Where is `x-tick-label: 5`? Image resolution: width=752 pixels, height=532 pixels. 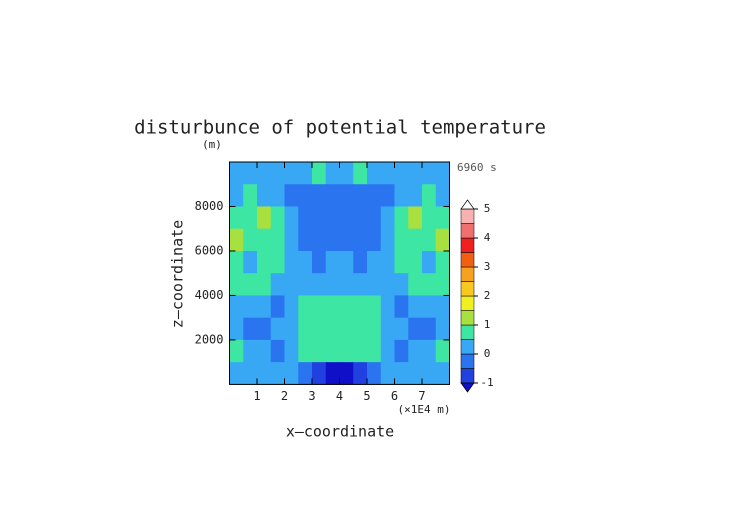
x-tick-label: 5 is located at coordinates (366, 396).